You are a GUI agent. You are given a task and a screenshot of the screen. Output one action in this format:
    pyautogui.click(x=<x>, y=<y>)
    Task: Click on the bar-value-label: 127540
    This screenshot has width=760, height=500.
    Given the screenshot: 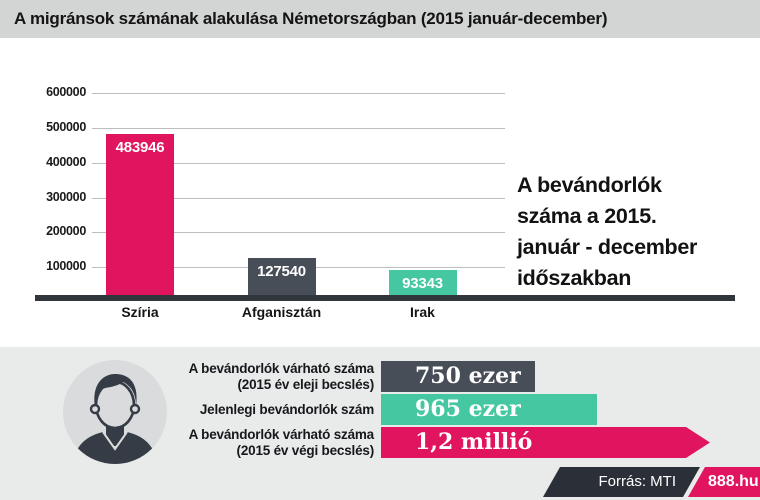 What is the action you would take?
    pyautogui.click(x=281, y=271)
    